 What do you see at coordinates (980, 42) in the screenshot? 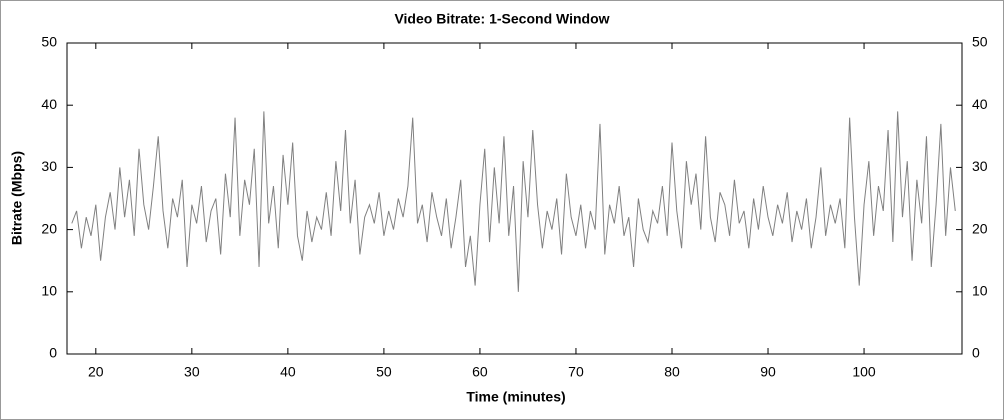
I see `y2-tick-label: 50` at bounding box center [980, 42].